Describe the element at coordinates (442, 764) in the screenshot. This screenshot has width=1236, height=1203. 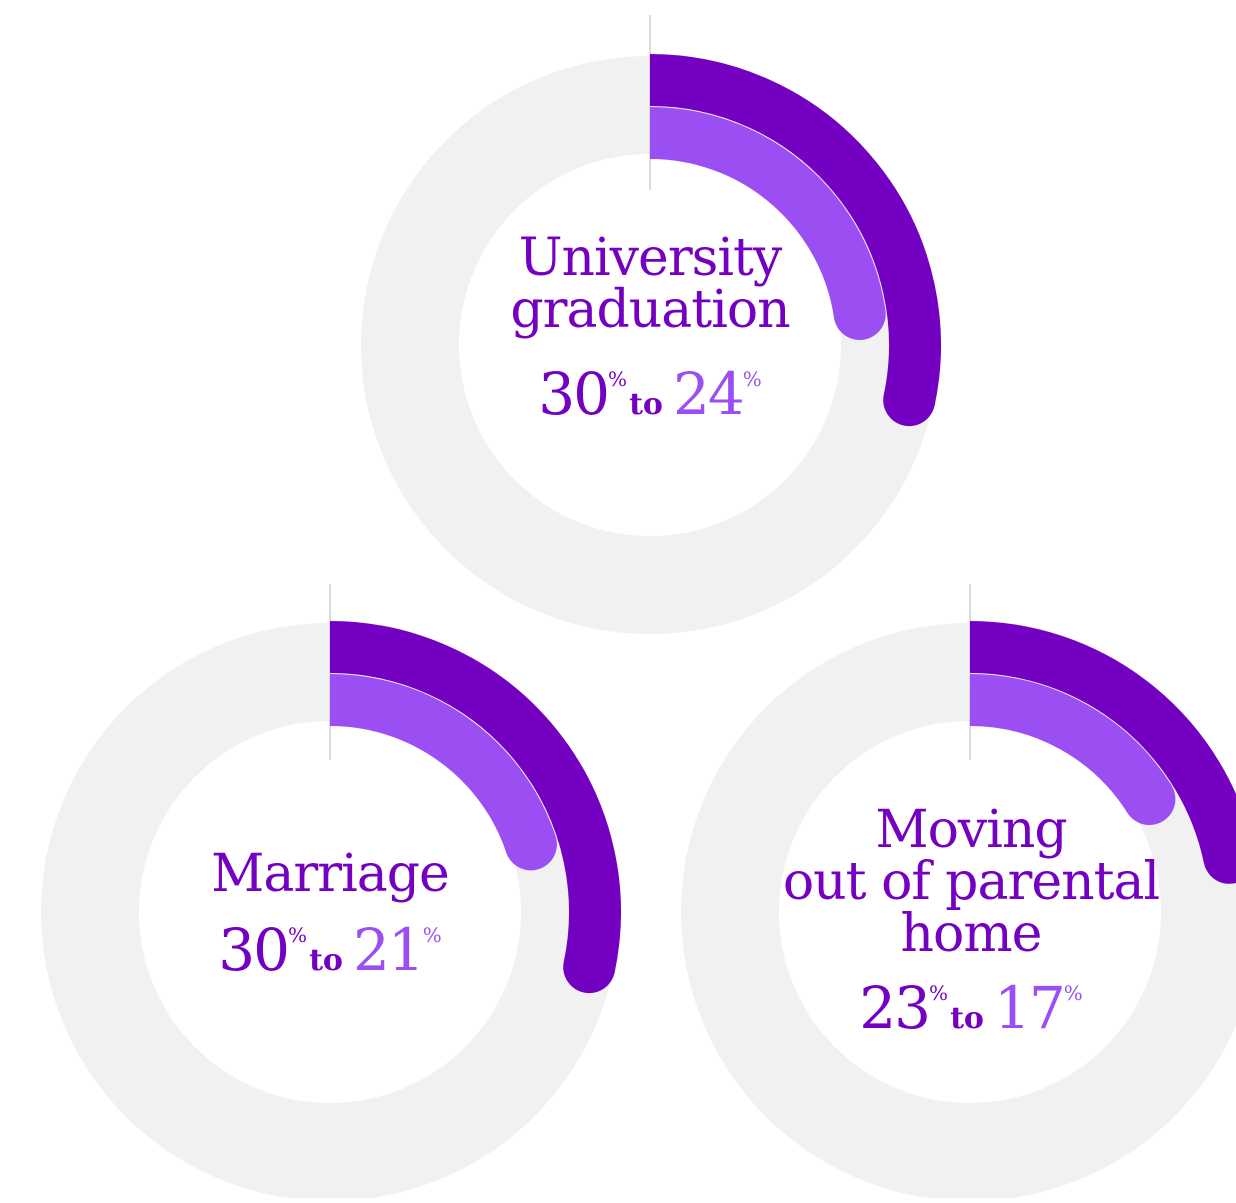
I see `chart-2-to-arc` at that location.